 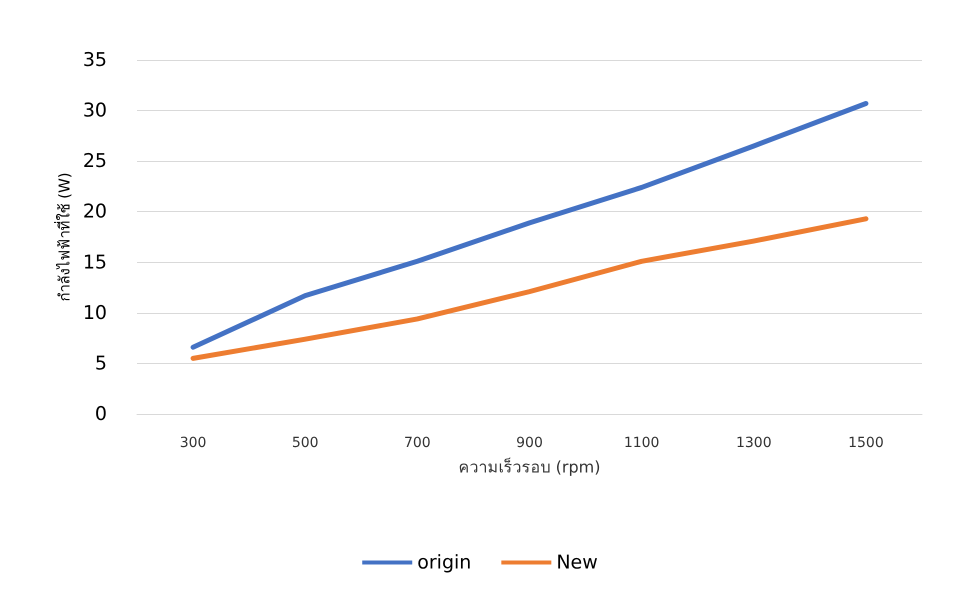 I want to click on y-tick-label: 20, so click(x=94, y=211).